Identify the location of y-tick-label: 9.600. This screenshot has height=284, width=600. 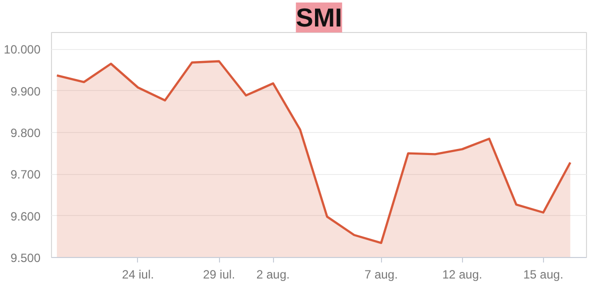
(25, 216).